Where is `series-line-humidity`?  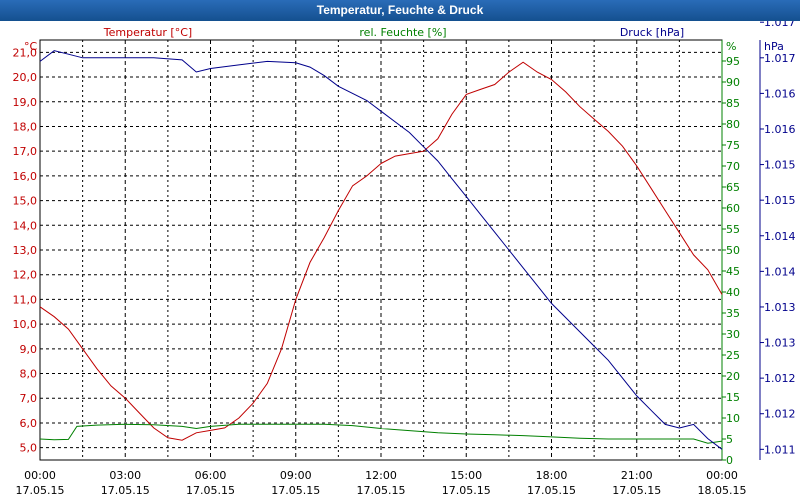 series-line-humidity is located at coordinates (381, 433).